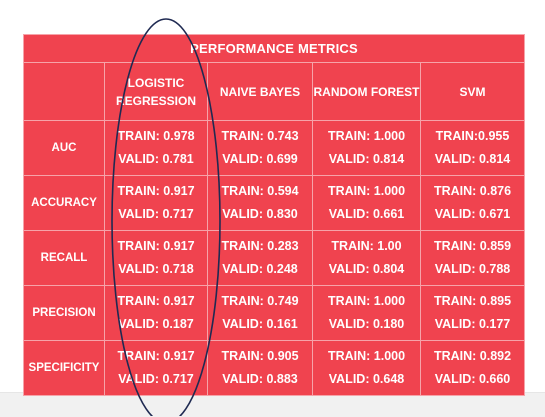 This screenshot has width=545, height=417. Describe the element at coordinates (472, 379) in the screenshot. I see `valid-value: VALID: 0.660` at that location.